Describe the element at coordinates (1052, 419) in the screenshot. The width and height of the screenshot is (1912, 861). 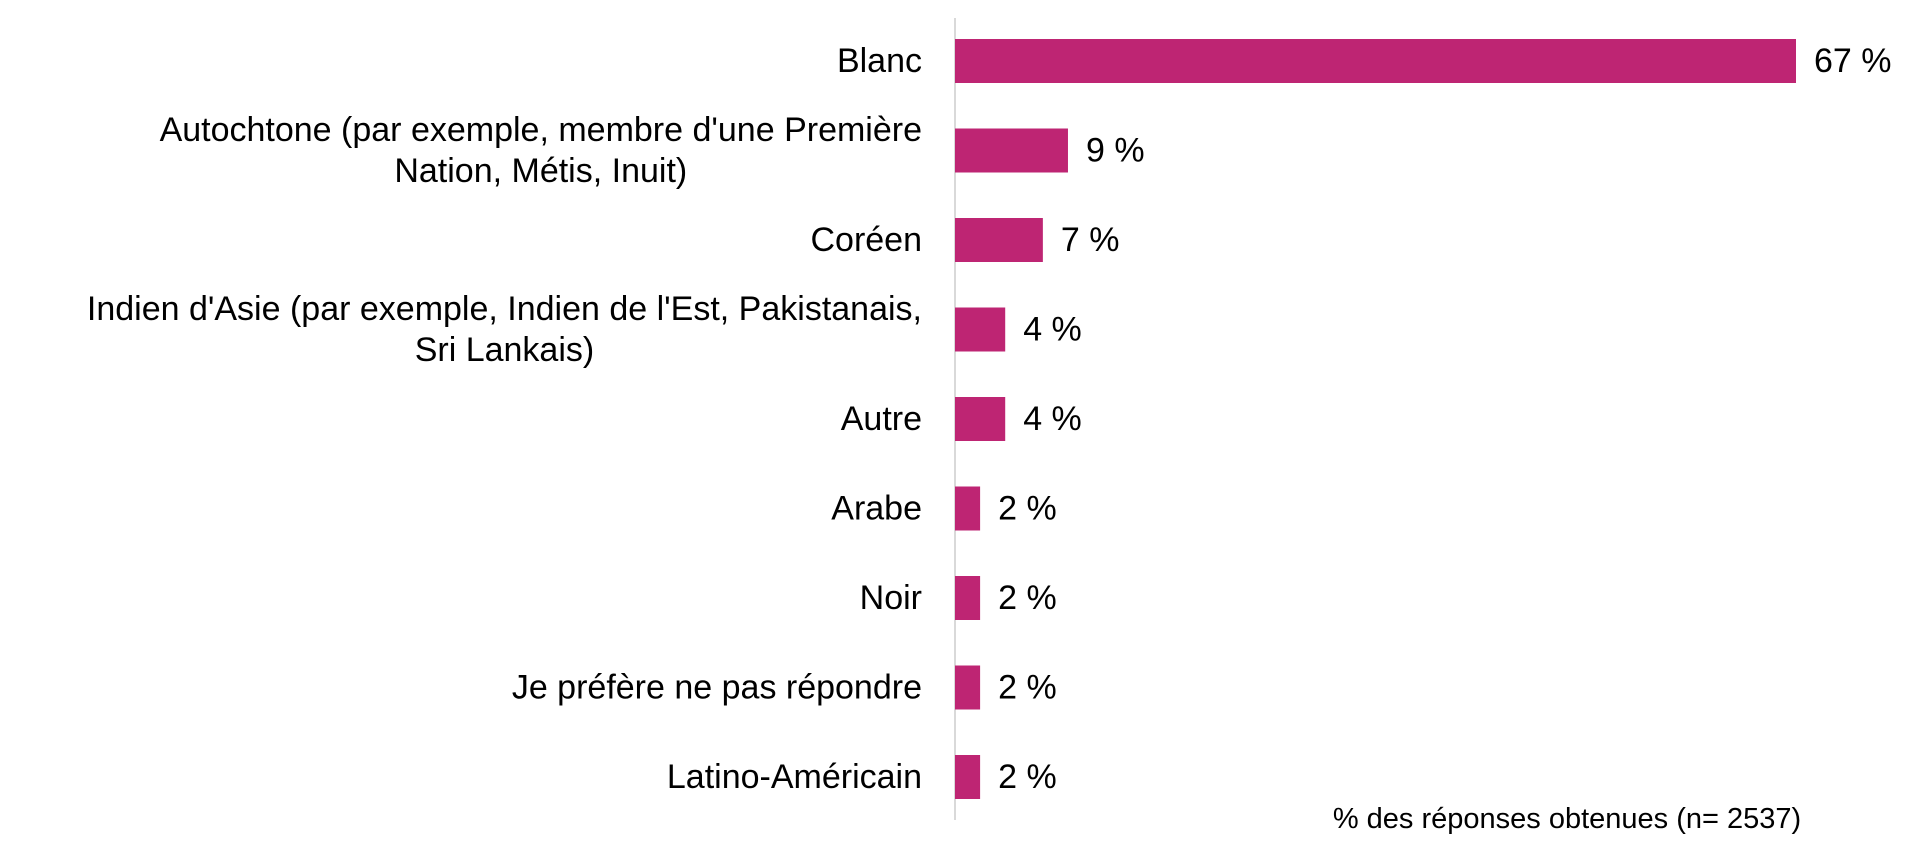
I see `data-label-4: 4 %` at that location.